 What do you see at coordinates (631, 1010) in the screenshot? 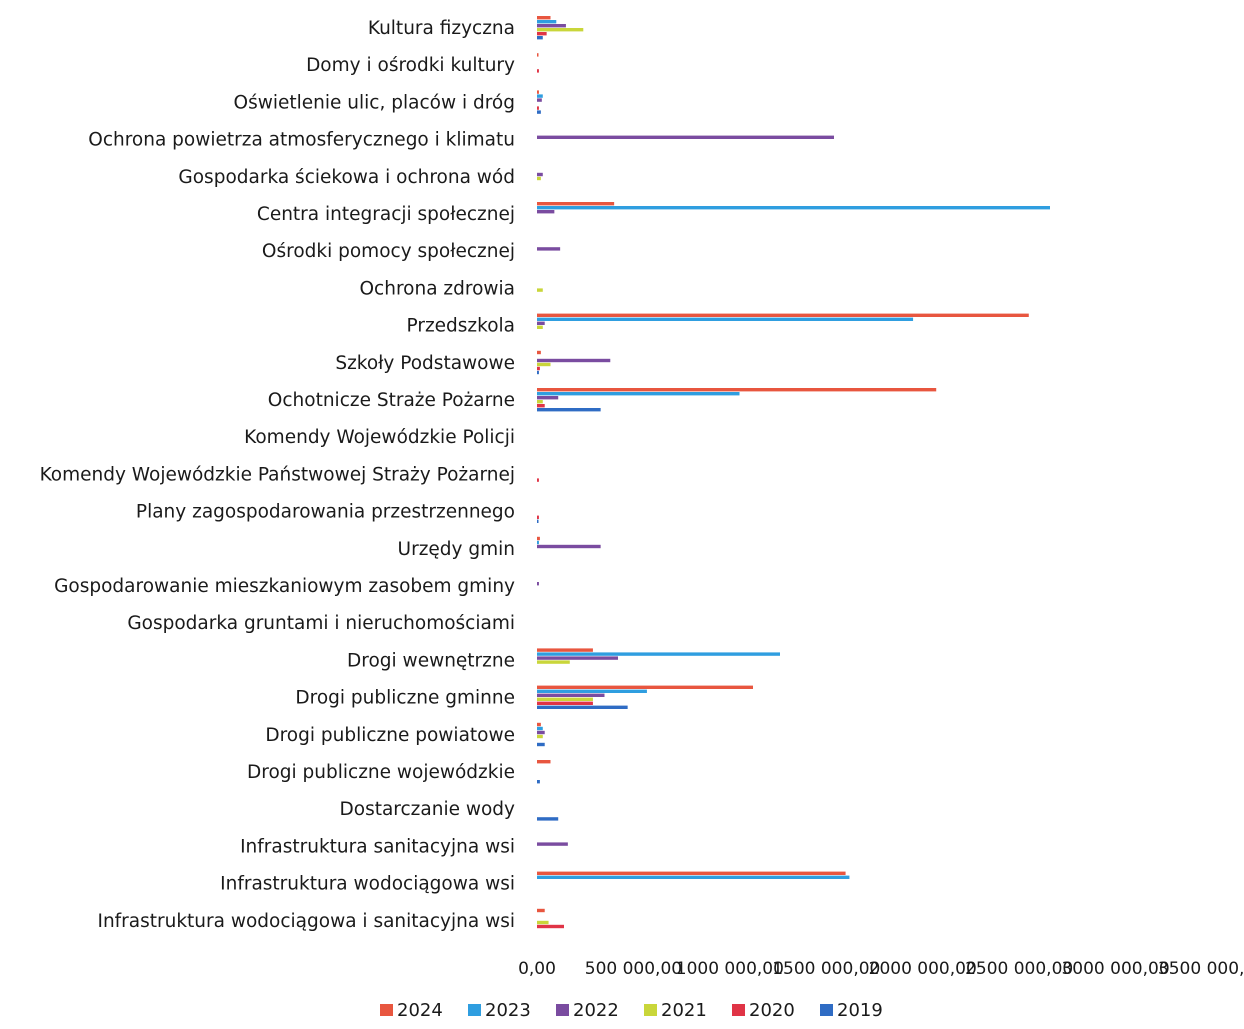
I see `legend: 2024 2023 2022 2021 2020 2019` at bounding box center [631, 1010].